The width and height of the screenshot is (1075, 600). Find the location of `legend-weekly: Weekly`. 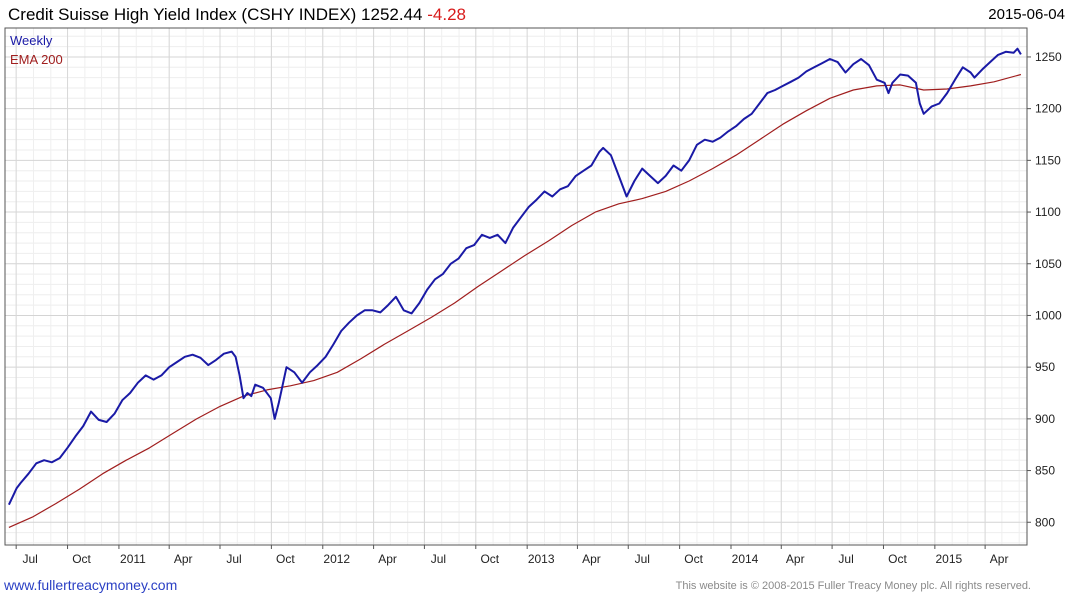

legend-weekly: Weekly is located at coordinates (31, 40).